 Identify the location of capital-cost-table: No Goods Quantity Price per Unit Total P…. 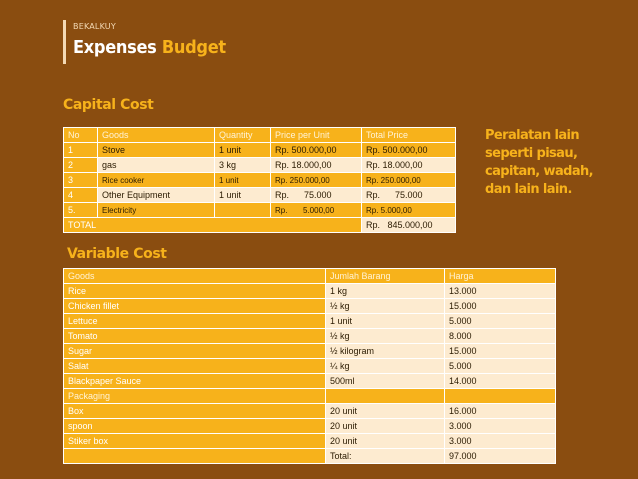
(259, 180).